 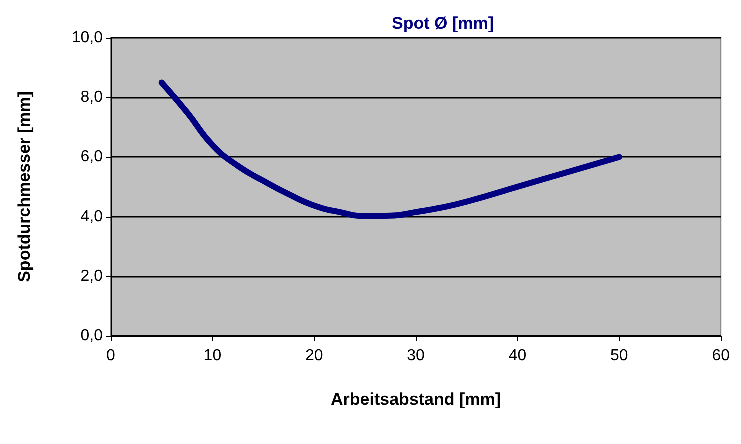 I want to click on y-tick-label: 10,0, so click(x=88, y=38).